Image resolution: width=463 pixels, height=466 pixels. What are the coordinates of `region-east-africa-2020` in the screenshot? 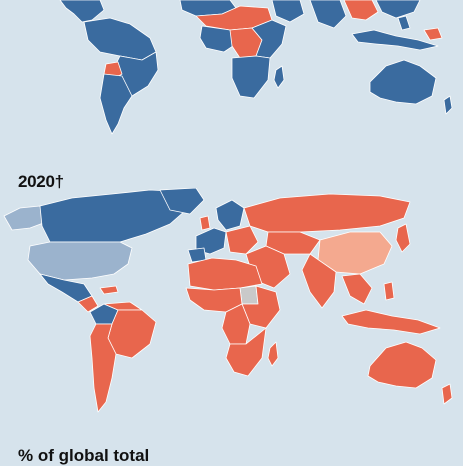 It's located at (261, 307).